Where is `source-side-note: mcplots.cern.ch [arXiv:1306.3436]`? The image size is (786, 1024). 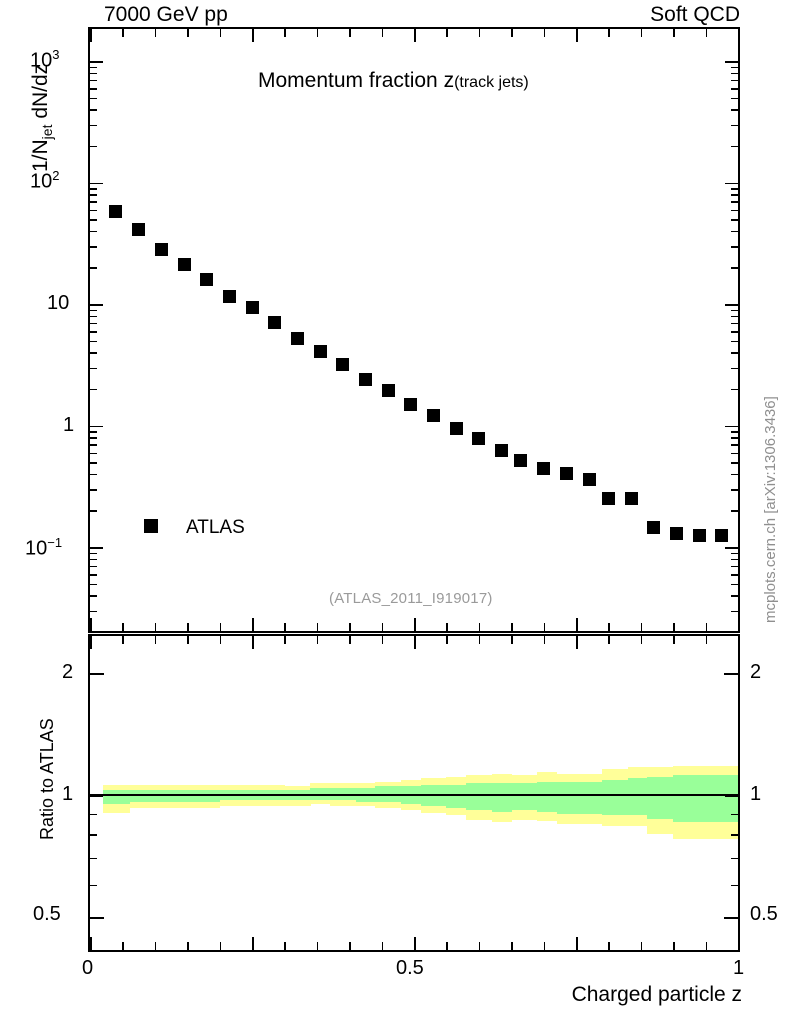 source-side-note: mcplots.cern.ch [arXiv:1306.3436] is located at coordinates (770, 509).